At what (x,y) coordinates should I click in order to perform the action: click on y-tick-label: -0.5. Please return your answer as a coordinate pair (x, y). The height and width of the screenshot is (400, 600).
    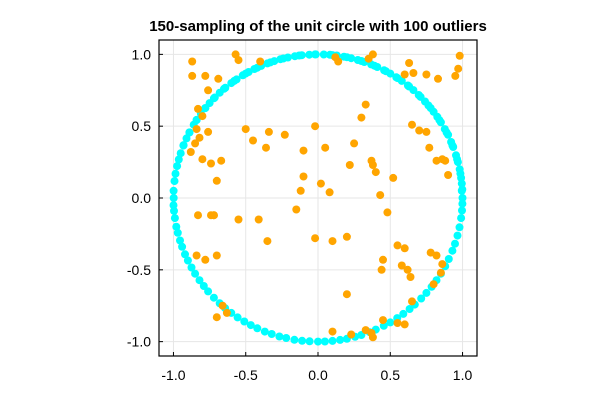
    Looking at the image, I should click on (139, 270).